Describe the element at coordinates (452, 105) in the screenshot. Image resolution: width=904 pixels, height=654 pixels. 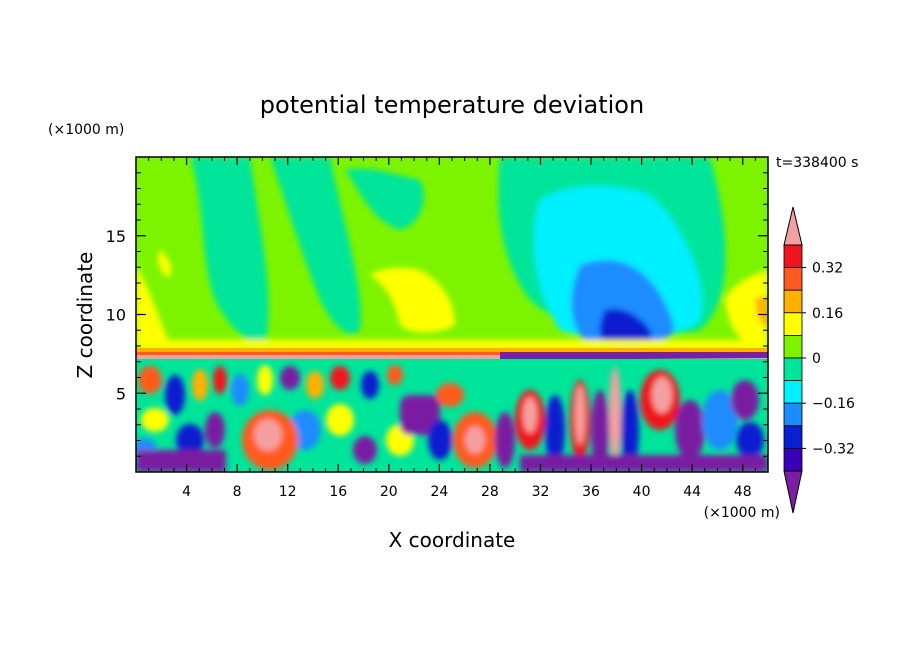
I see `chart-title: potential temperature deviation` at that location.